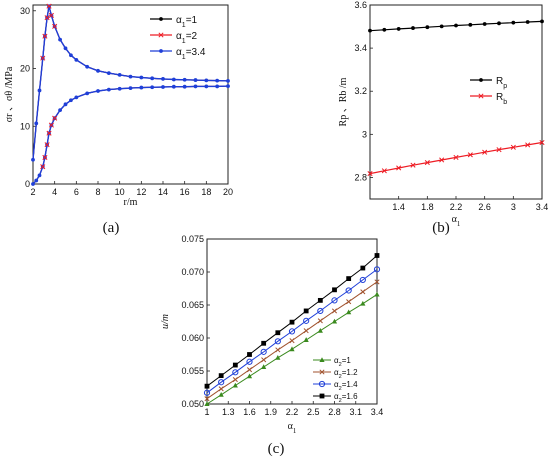 Image resolution: width=550 pixels, height=461 pixels. Describe the element at coordinates (360, 177) in the screenshot. I see `y-tick-label: 2.8` at that location.